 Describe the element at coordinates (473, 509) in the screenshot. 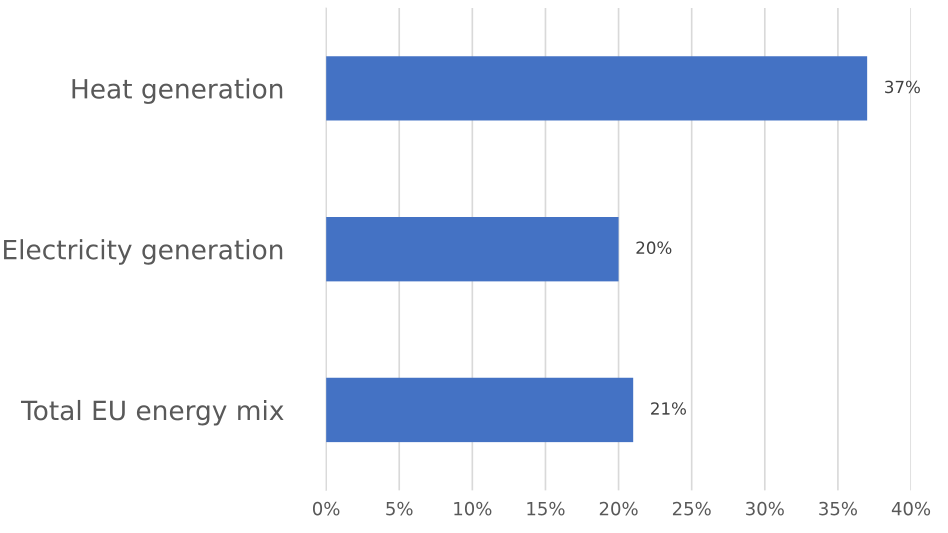

I see `x-tick-label: 10%` at that location.